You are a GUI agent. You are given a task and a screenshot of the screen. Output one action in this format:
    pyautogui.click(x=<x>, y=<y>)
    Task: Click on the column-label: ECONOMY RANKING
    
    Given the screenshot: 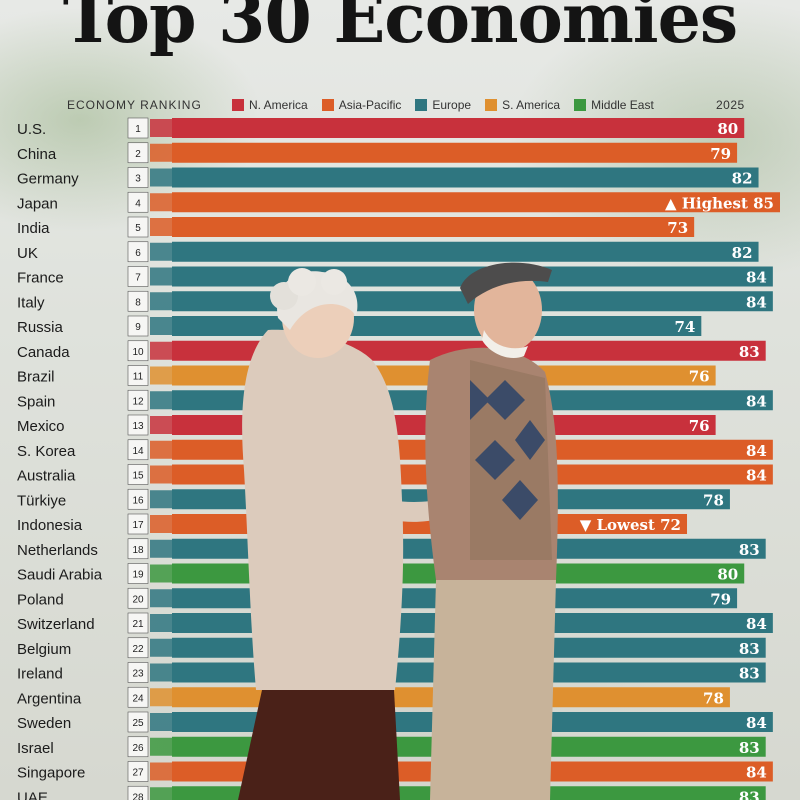 What is the action you would take?
    pyautogui.click(x=134, y=105)
    